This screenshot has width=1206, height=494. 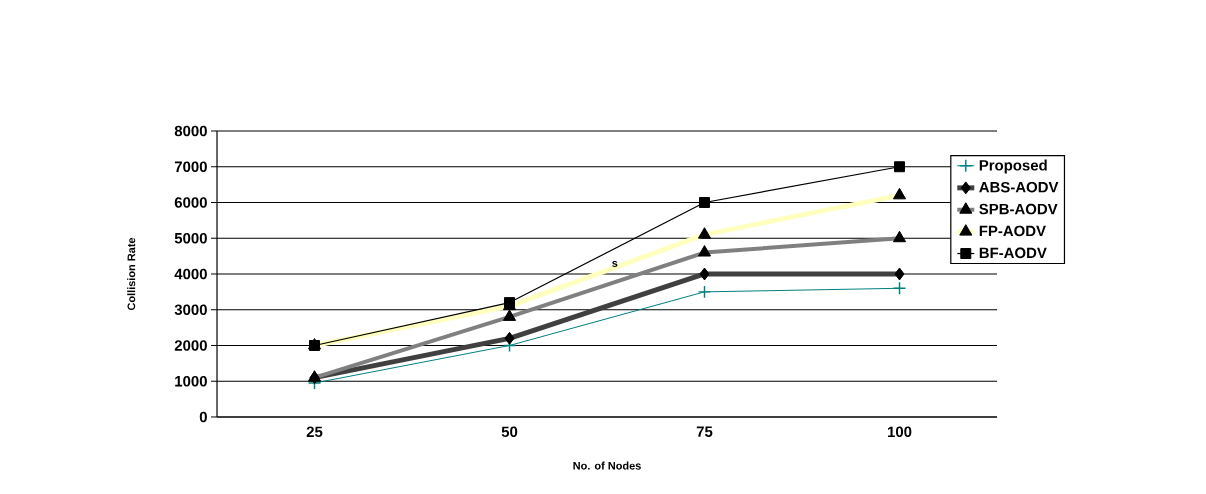 What do you see at coordinates (314, 432) in the screenshot?
I see `x-tick-label: 25` at bounding box center [314, 432].